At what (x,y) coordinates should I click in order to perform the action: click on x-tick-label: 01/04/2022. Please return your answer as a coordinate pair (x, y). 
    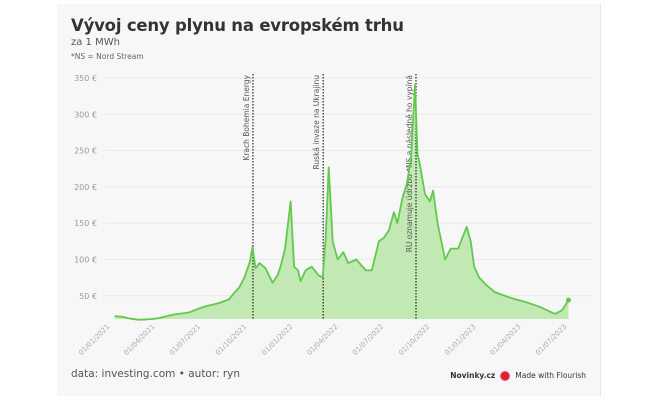
    Looking at the image, I should click on (322, 340).